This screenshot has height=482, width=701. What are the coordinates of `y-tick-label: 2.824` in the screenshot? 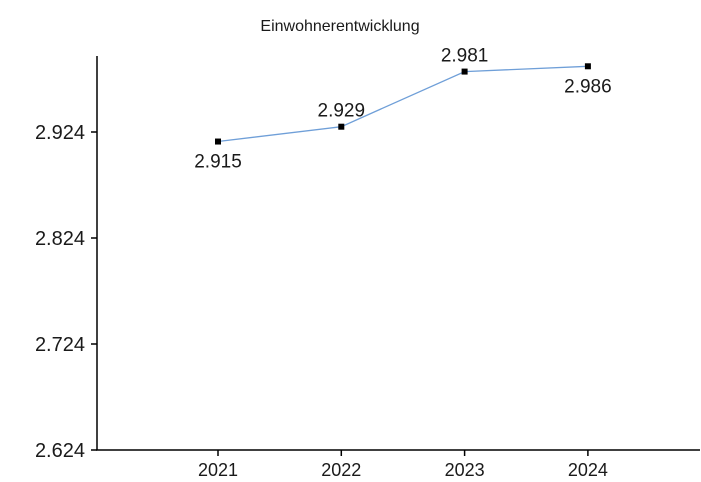 It's located at (60, 239).